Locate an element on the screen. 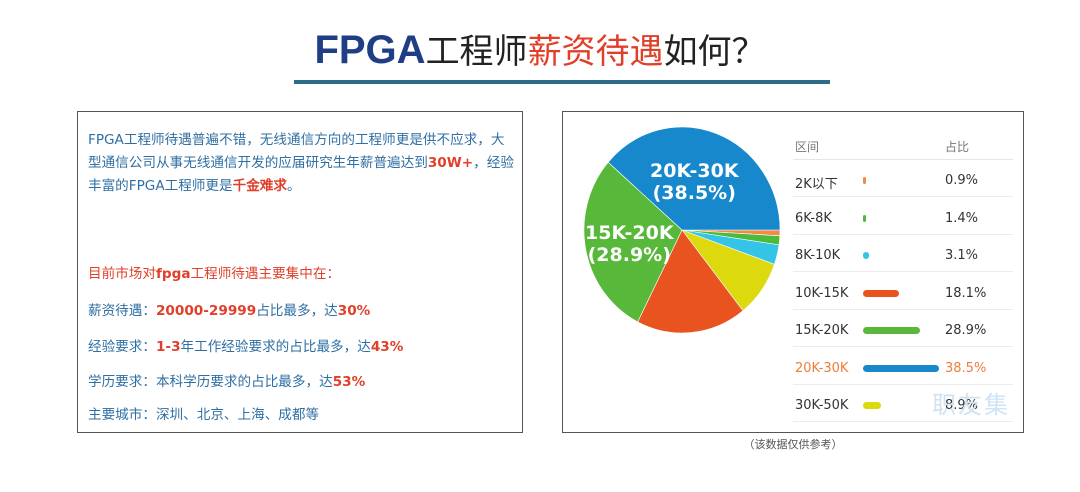 Image resolution: width=1080 pixels, height=492 pixels. item-label: 经验要求： is located at coordinates (122, 347).